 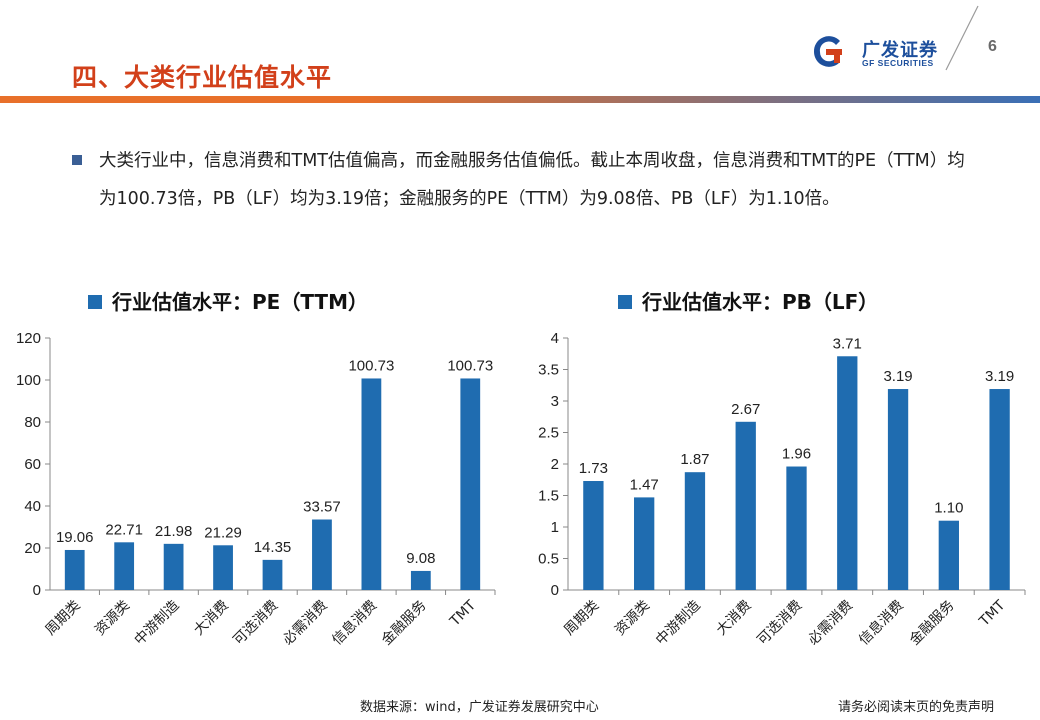 I want to click on pb-data-label: 1.47, so click(x=644, y=484).